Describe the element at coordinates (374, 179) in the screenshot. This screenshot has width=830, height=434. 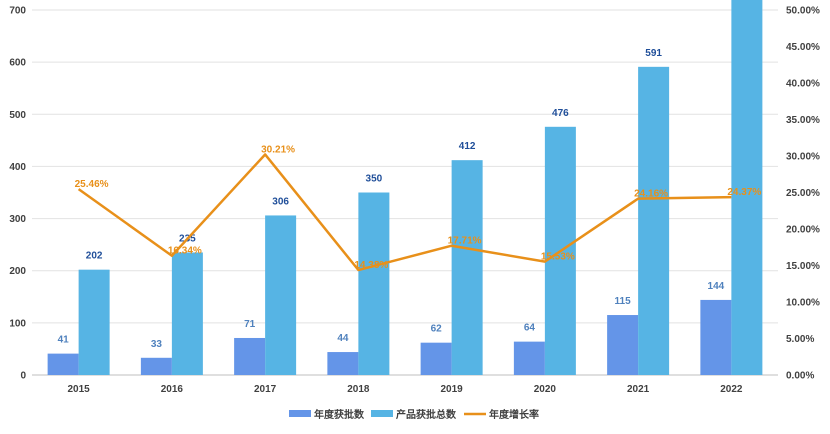
I see `bar-data-label: 350` at that location.